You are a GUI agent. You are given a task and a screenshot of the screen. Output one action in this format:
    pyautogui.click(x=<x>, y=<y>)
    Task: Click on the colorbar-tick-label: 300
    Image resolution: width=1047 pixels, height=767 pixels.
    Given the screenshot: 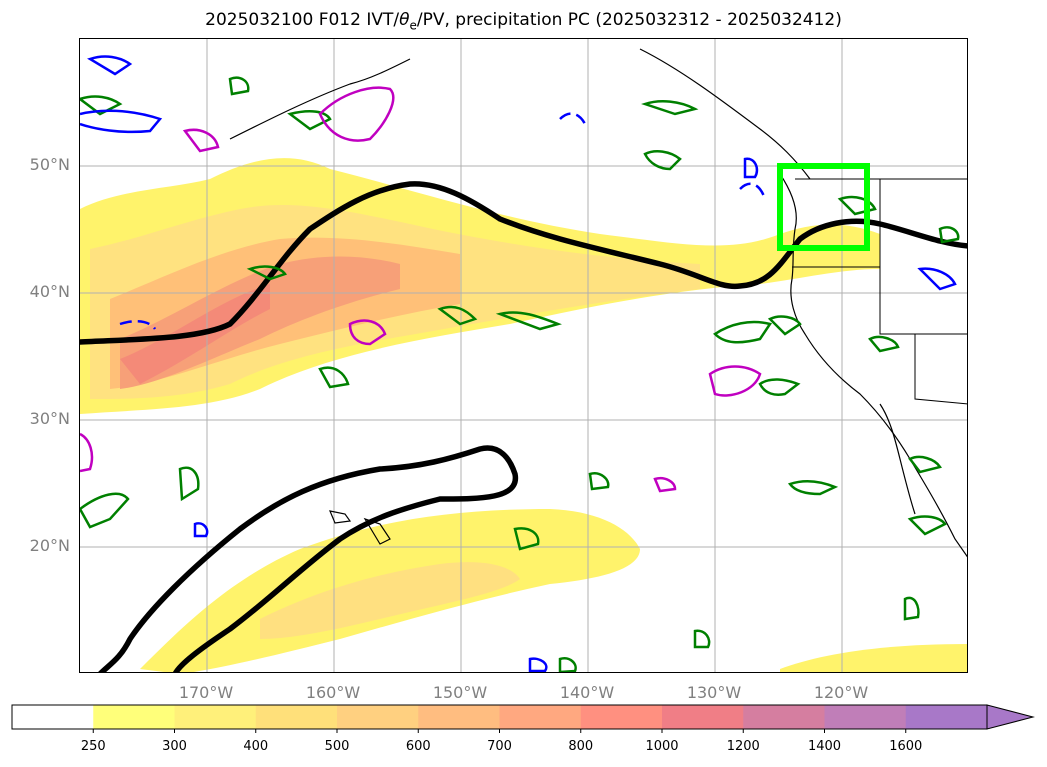 What is the action you would take?
    pyautogui.click(x=174, y=746)
    